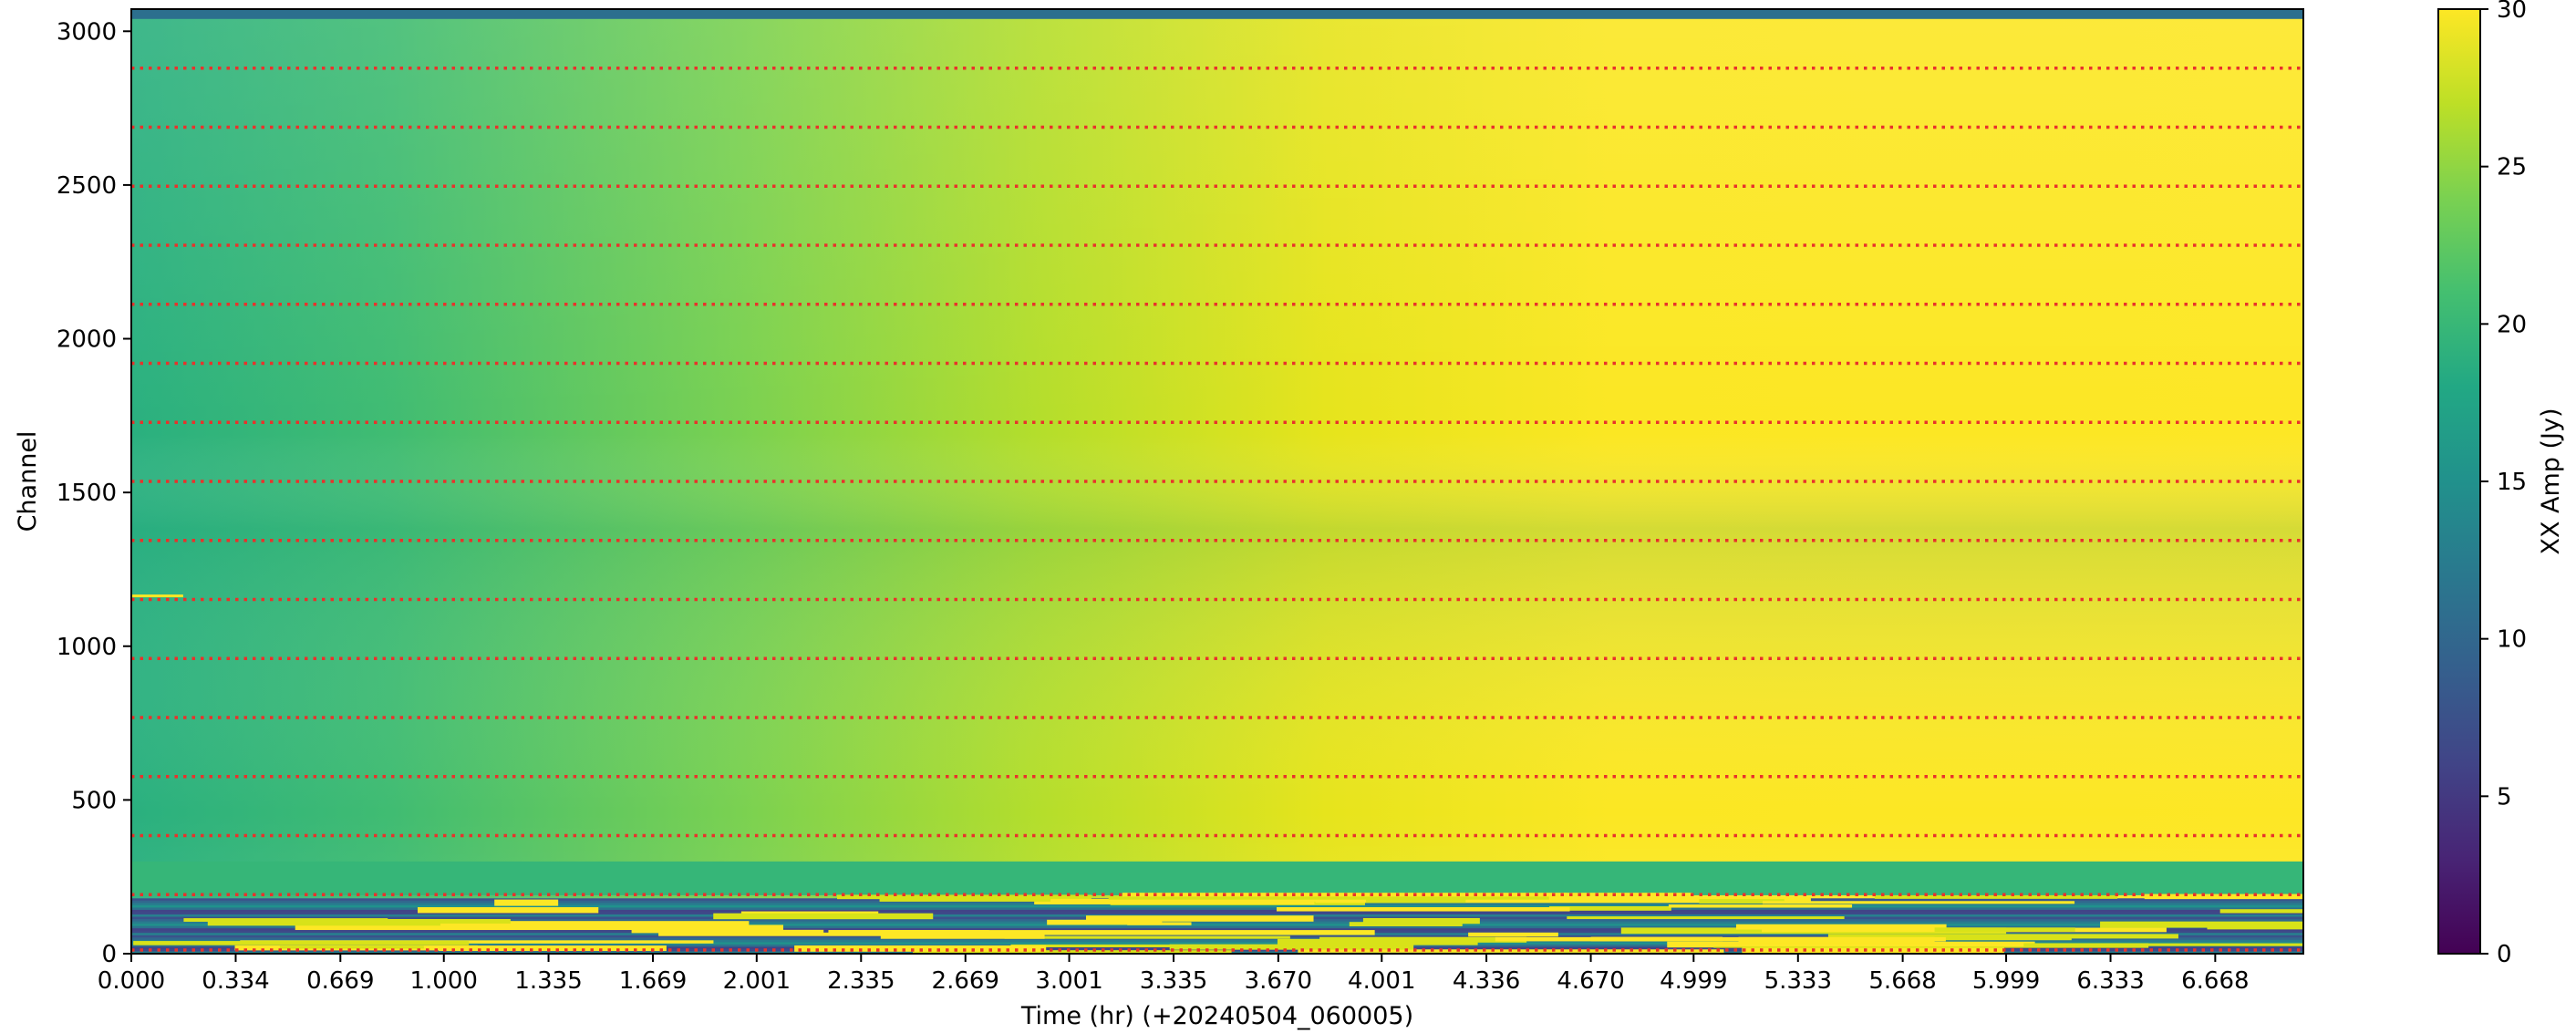 This screenshot has height=1033, width=2576. I want to click on colorbar: 0 5 10 15 20 25 30 XX Amp (Jy), so click(2501, 484).